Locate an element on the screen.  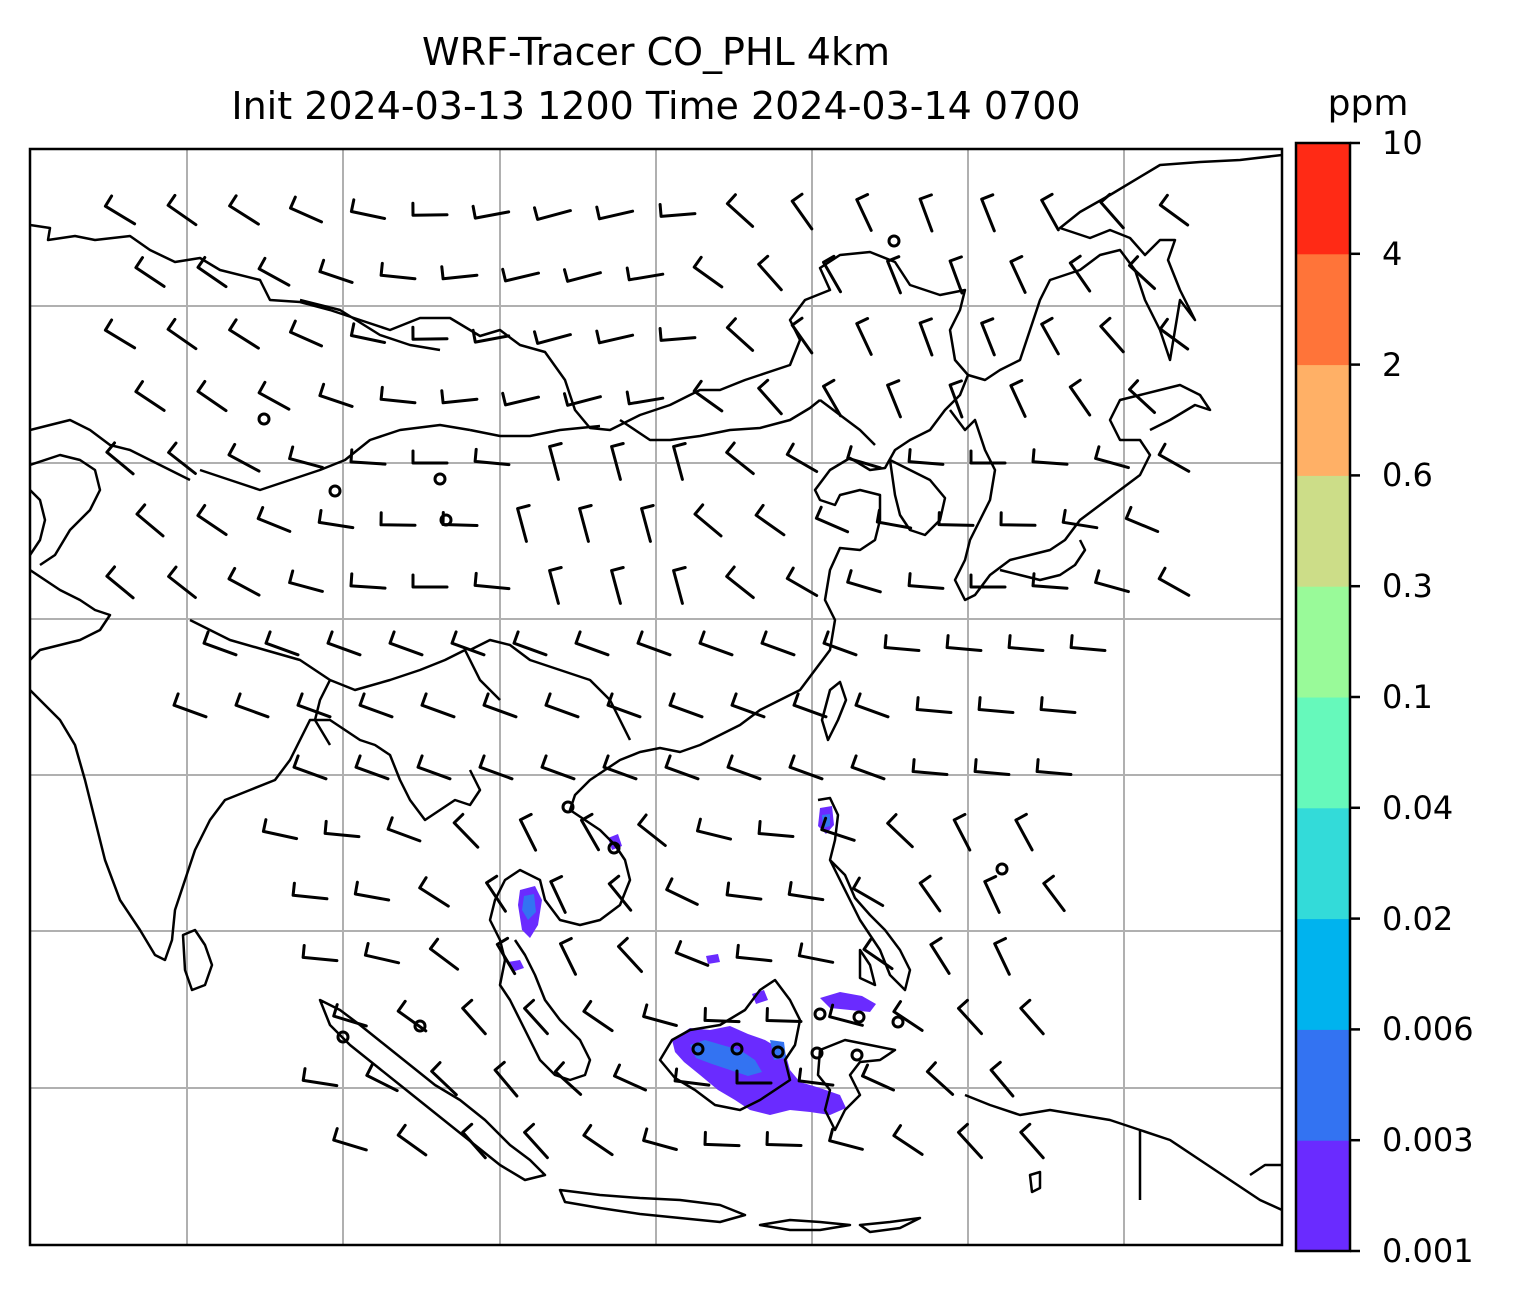
colorbar-tick-label: 0.02 is located at coordinates (1418, 918).